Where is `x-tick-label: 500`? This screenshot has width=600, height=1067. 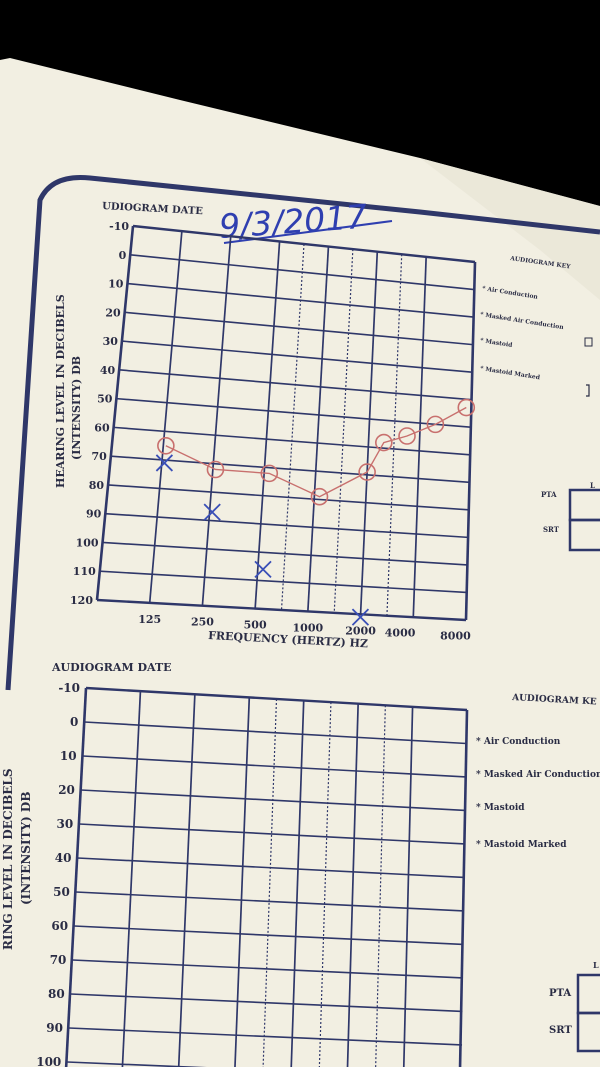
x-tick-label: 500 is located at coordinates (255, 625).